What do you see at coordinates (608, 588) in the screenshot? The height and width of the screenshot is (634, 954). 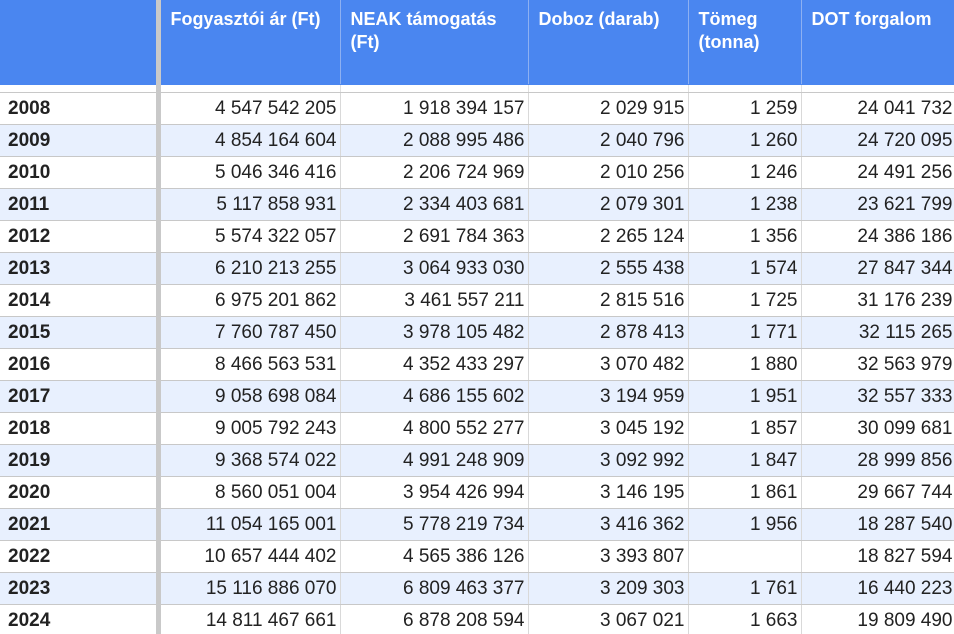 I see `cell-doboz: 3 209 303` at bounding box center [608, 588].